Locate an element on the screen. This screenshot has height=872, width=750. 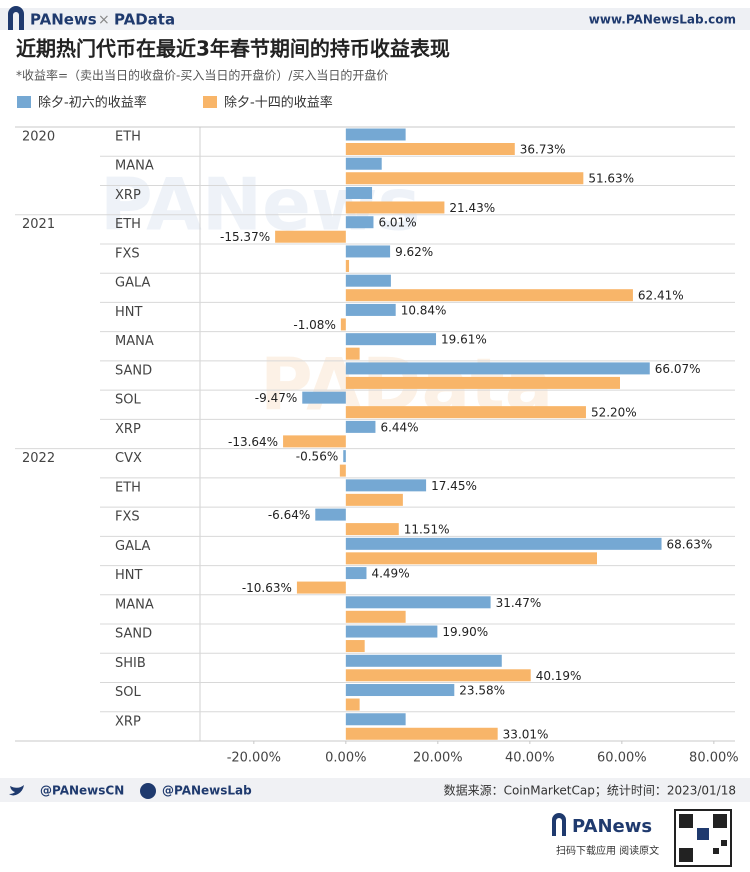
value-label: -0.56% is located at coordinates (317, 457).